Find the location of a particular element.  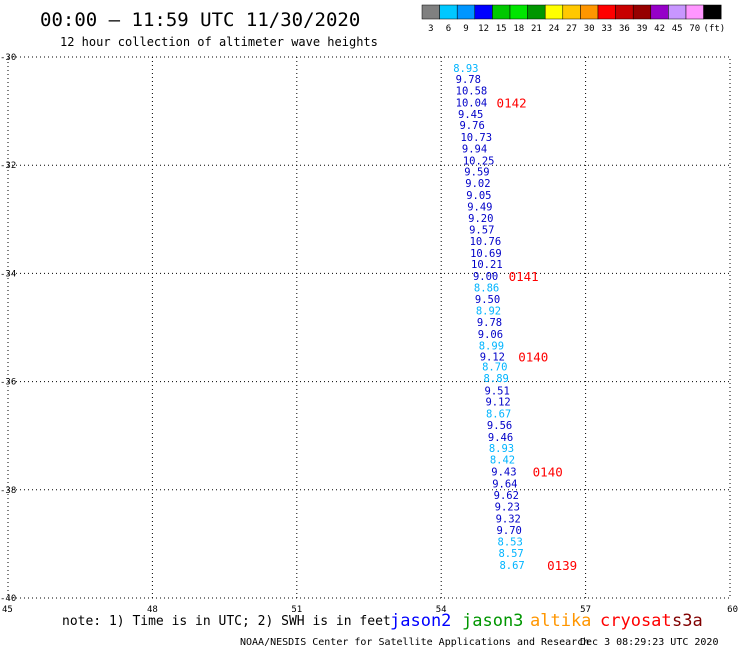

mission-label-jason2: jason2 is located at coordinates (420, 621).